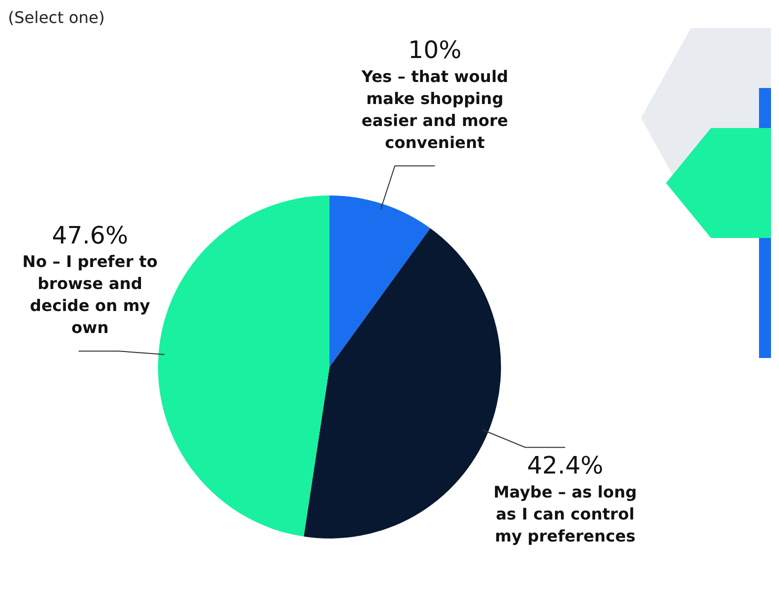 The height and width of the screenshot is (605, 779). I want to click on data-label: 47.6%, so click(90, 235).